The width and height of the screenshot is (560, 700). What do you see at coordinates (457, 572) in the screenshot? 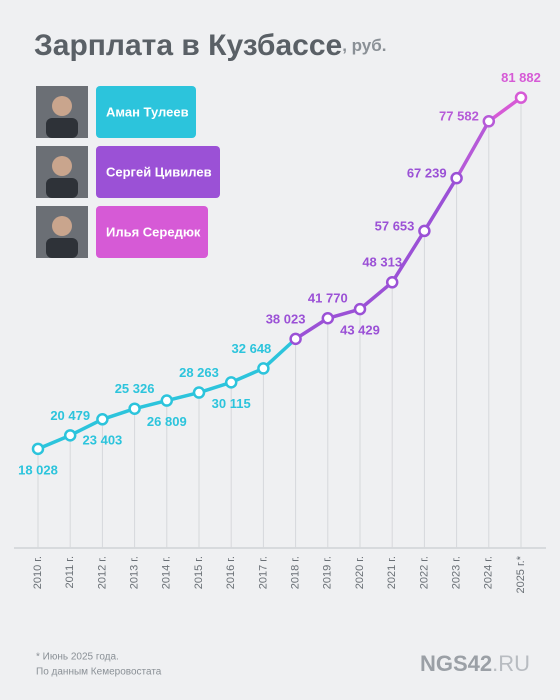
I see `x-tick-label: 2023 г.` at bounding box center [457, 572].